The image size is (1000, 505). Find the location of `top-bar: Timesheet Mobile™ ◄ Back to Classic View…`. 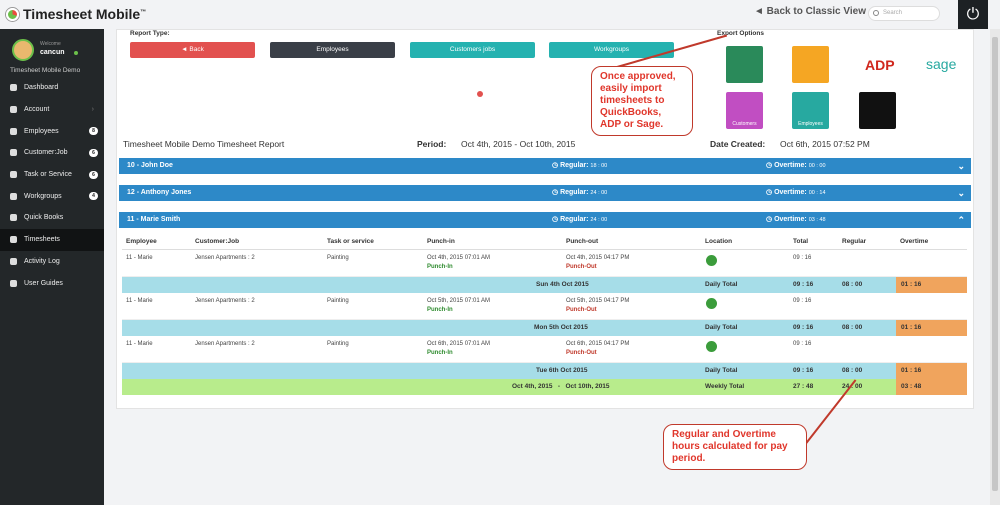

top-bar: Timesheet Mobile™ ◄ Back to Classic View… is located at coordinates (500, 14).